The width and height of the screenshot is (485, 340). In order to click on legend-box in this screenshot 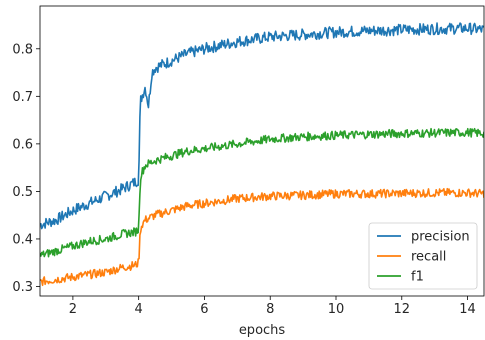, I will do `click(423, 256)`.